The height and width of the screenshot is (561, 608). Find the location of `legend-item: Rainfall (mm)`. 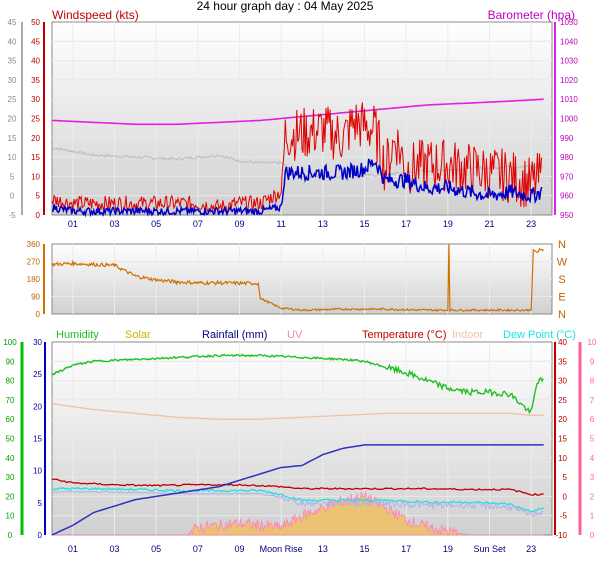

legend-item: Rainfall (mm) is located at coordinates (234, 335).